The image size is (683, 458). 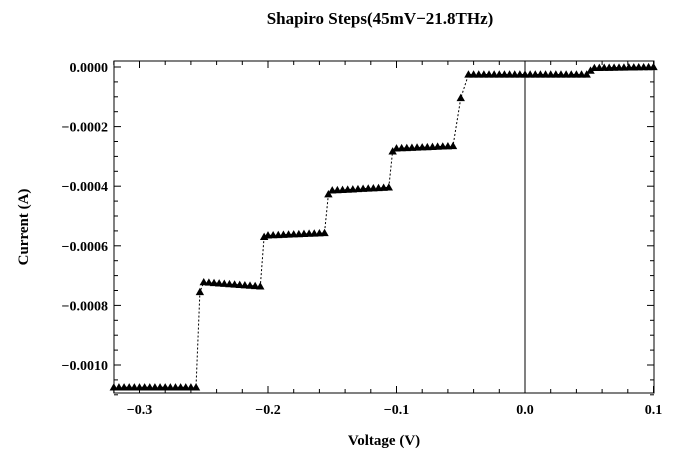 I want to click on y-tick-label: −0.0002, so click(x=85, y=128).